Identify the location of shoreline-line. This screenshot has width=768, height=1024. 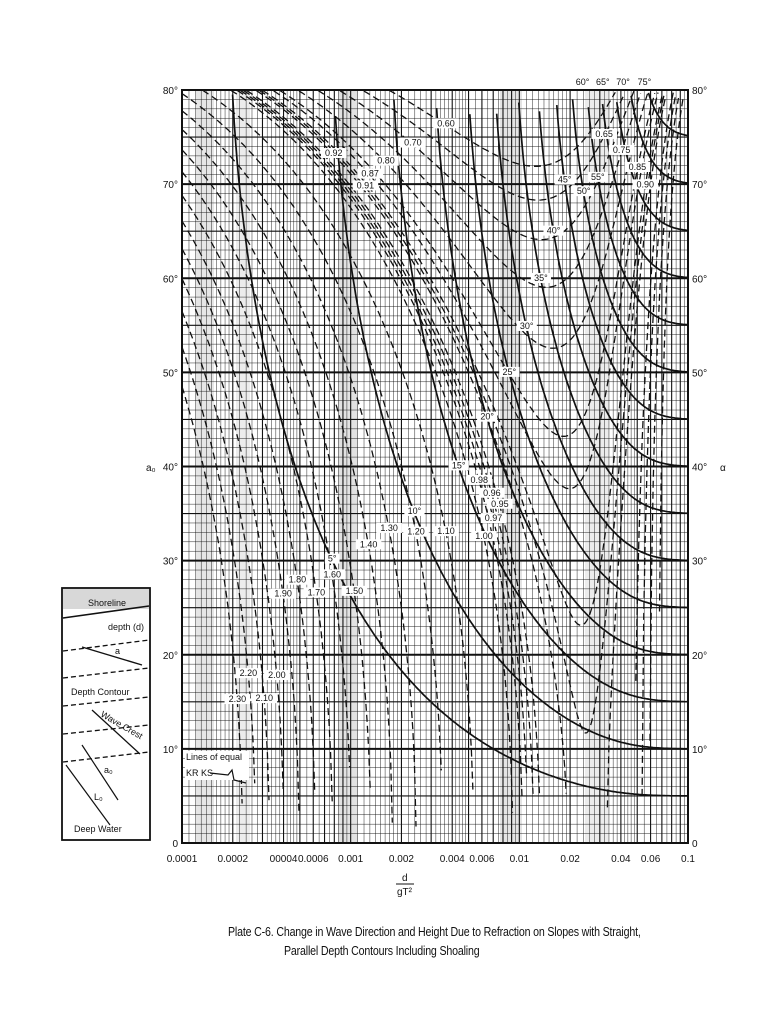
(106, 612).